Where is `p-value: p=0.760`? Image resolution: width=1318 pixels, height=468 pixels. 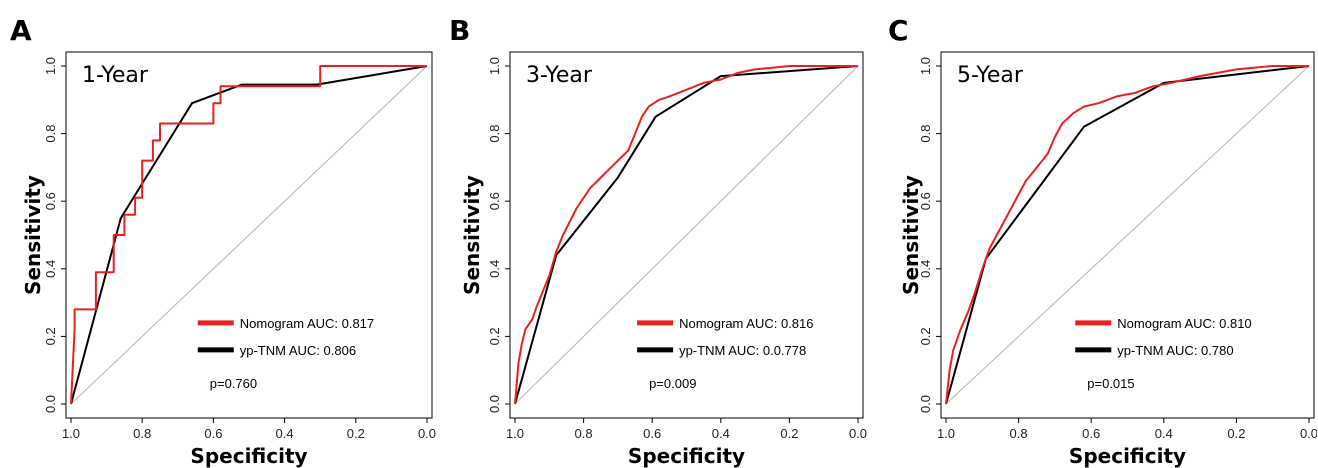 p-value: p=0.760 is located at coordinates (233, 383).